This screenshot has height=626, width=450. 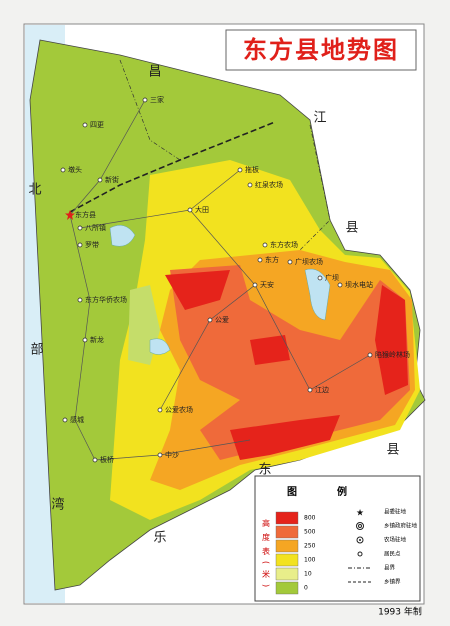 What do you see at coordinates (159, 538) in the screenshot?
I see `neighbor-label: 乐` at bounding box center [159, 538].